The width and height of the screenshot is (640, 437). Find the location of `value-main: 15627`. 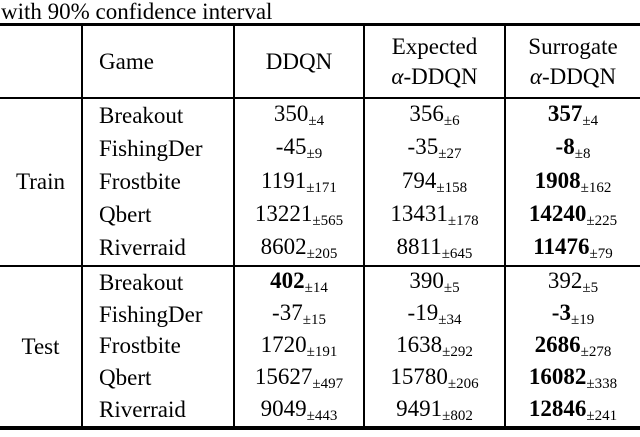

value-main: 15627 is located at coordinates (283, 376).